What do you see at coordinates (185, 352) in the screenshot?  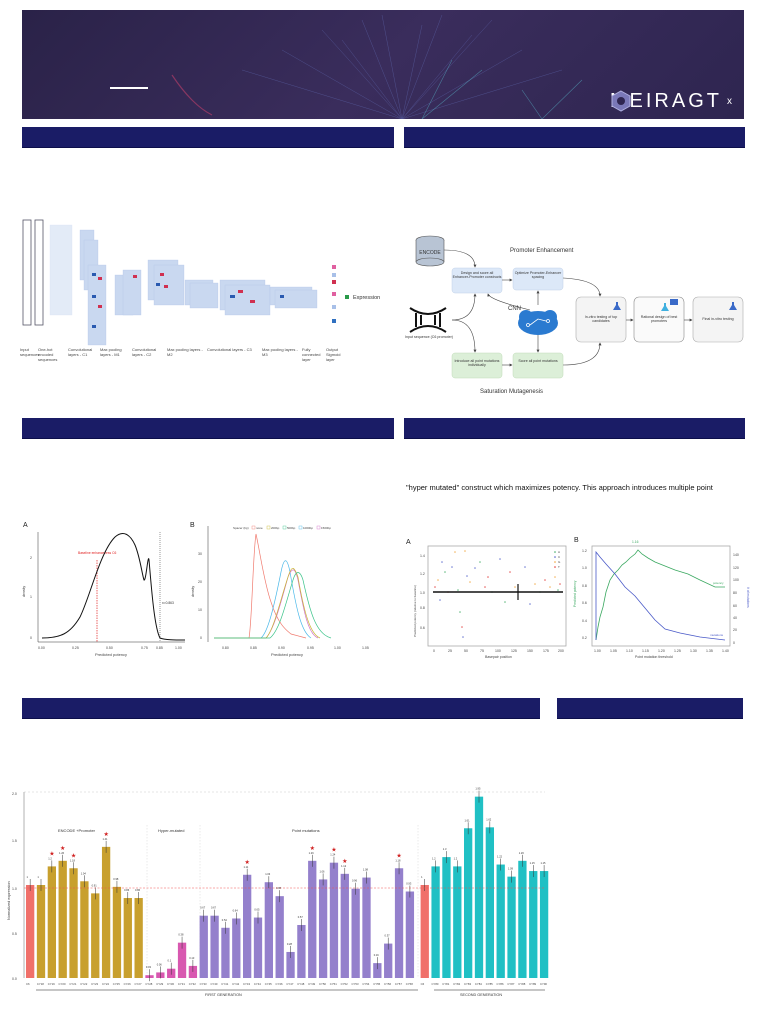 I see `stage-label: Max pooling layers - M2` at bounding box center [185, 352].